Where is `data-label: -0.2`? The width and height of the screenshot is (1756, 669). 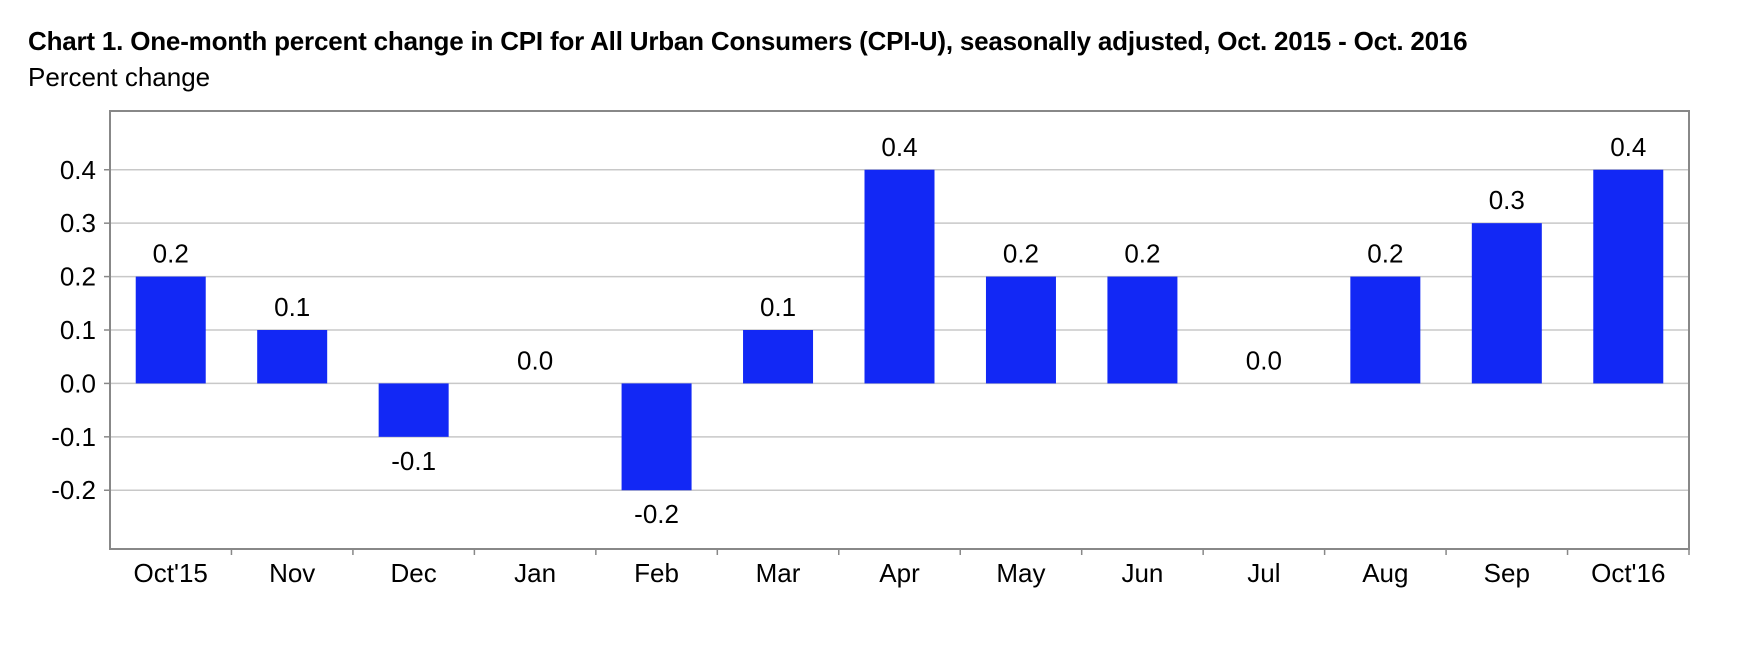 data-label: -0.2 is located at coordinates (656, 514).